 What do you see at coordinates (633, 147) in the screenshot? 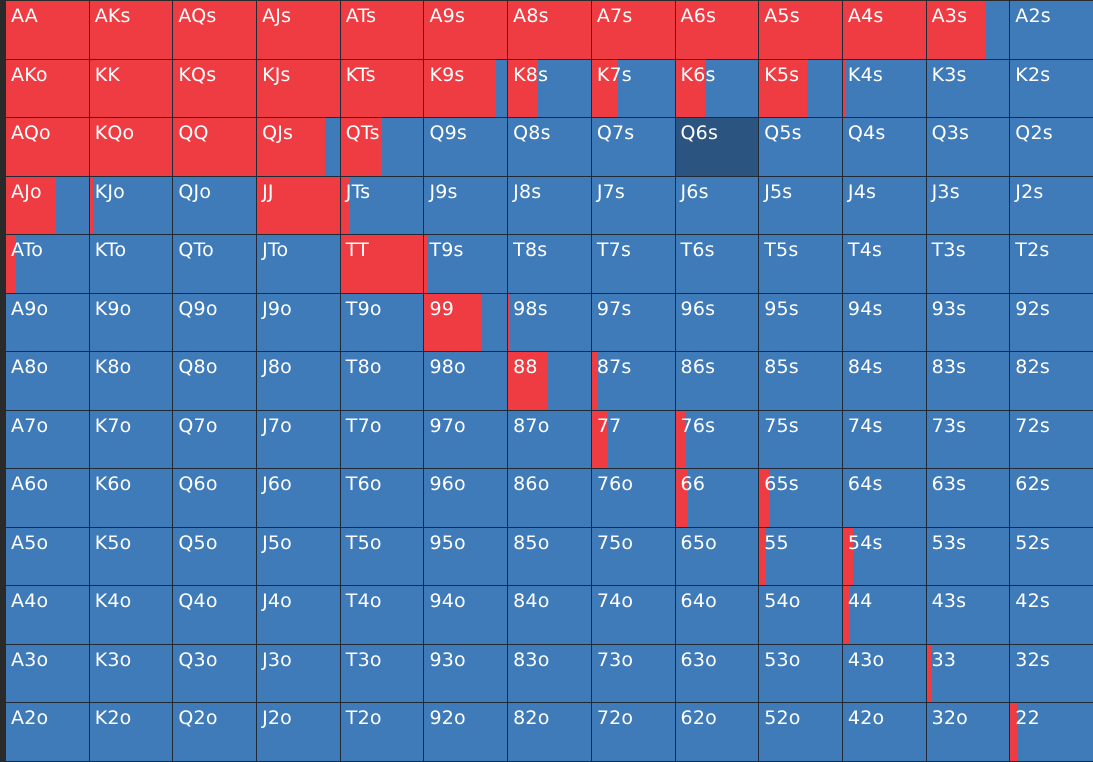
I see `hand-cell: Q7s` at bounding box center [633, 147].